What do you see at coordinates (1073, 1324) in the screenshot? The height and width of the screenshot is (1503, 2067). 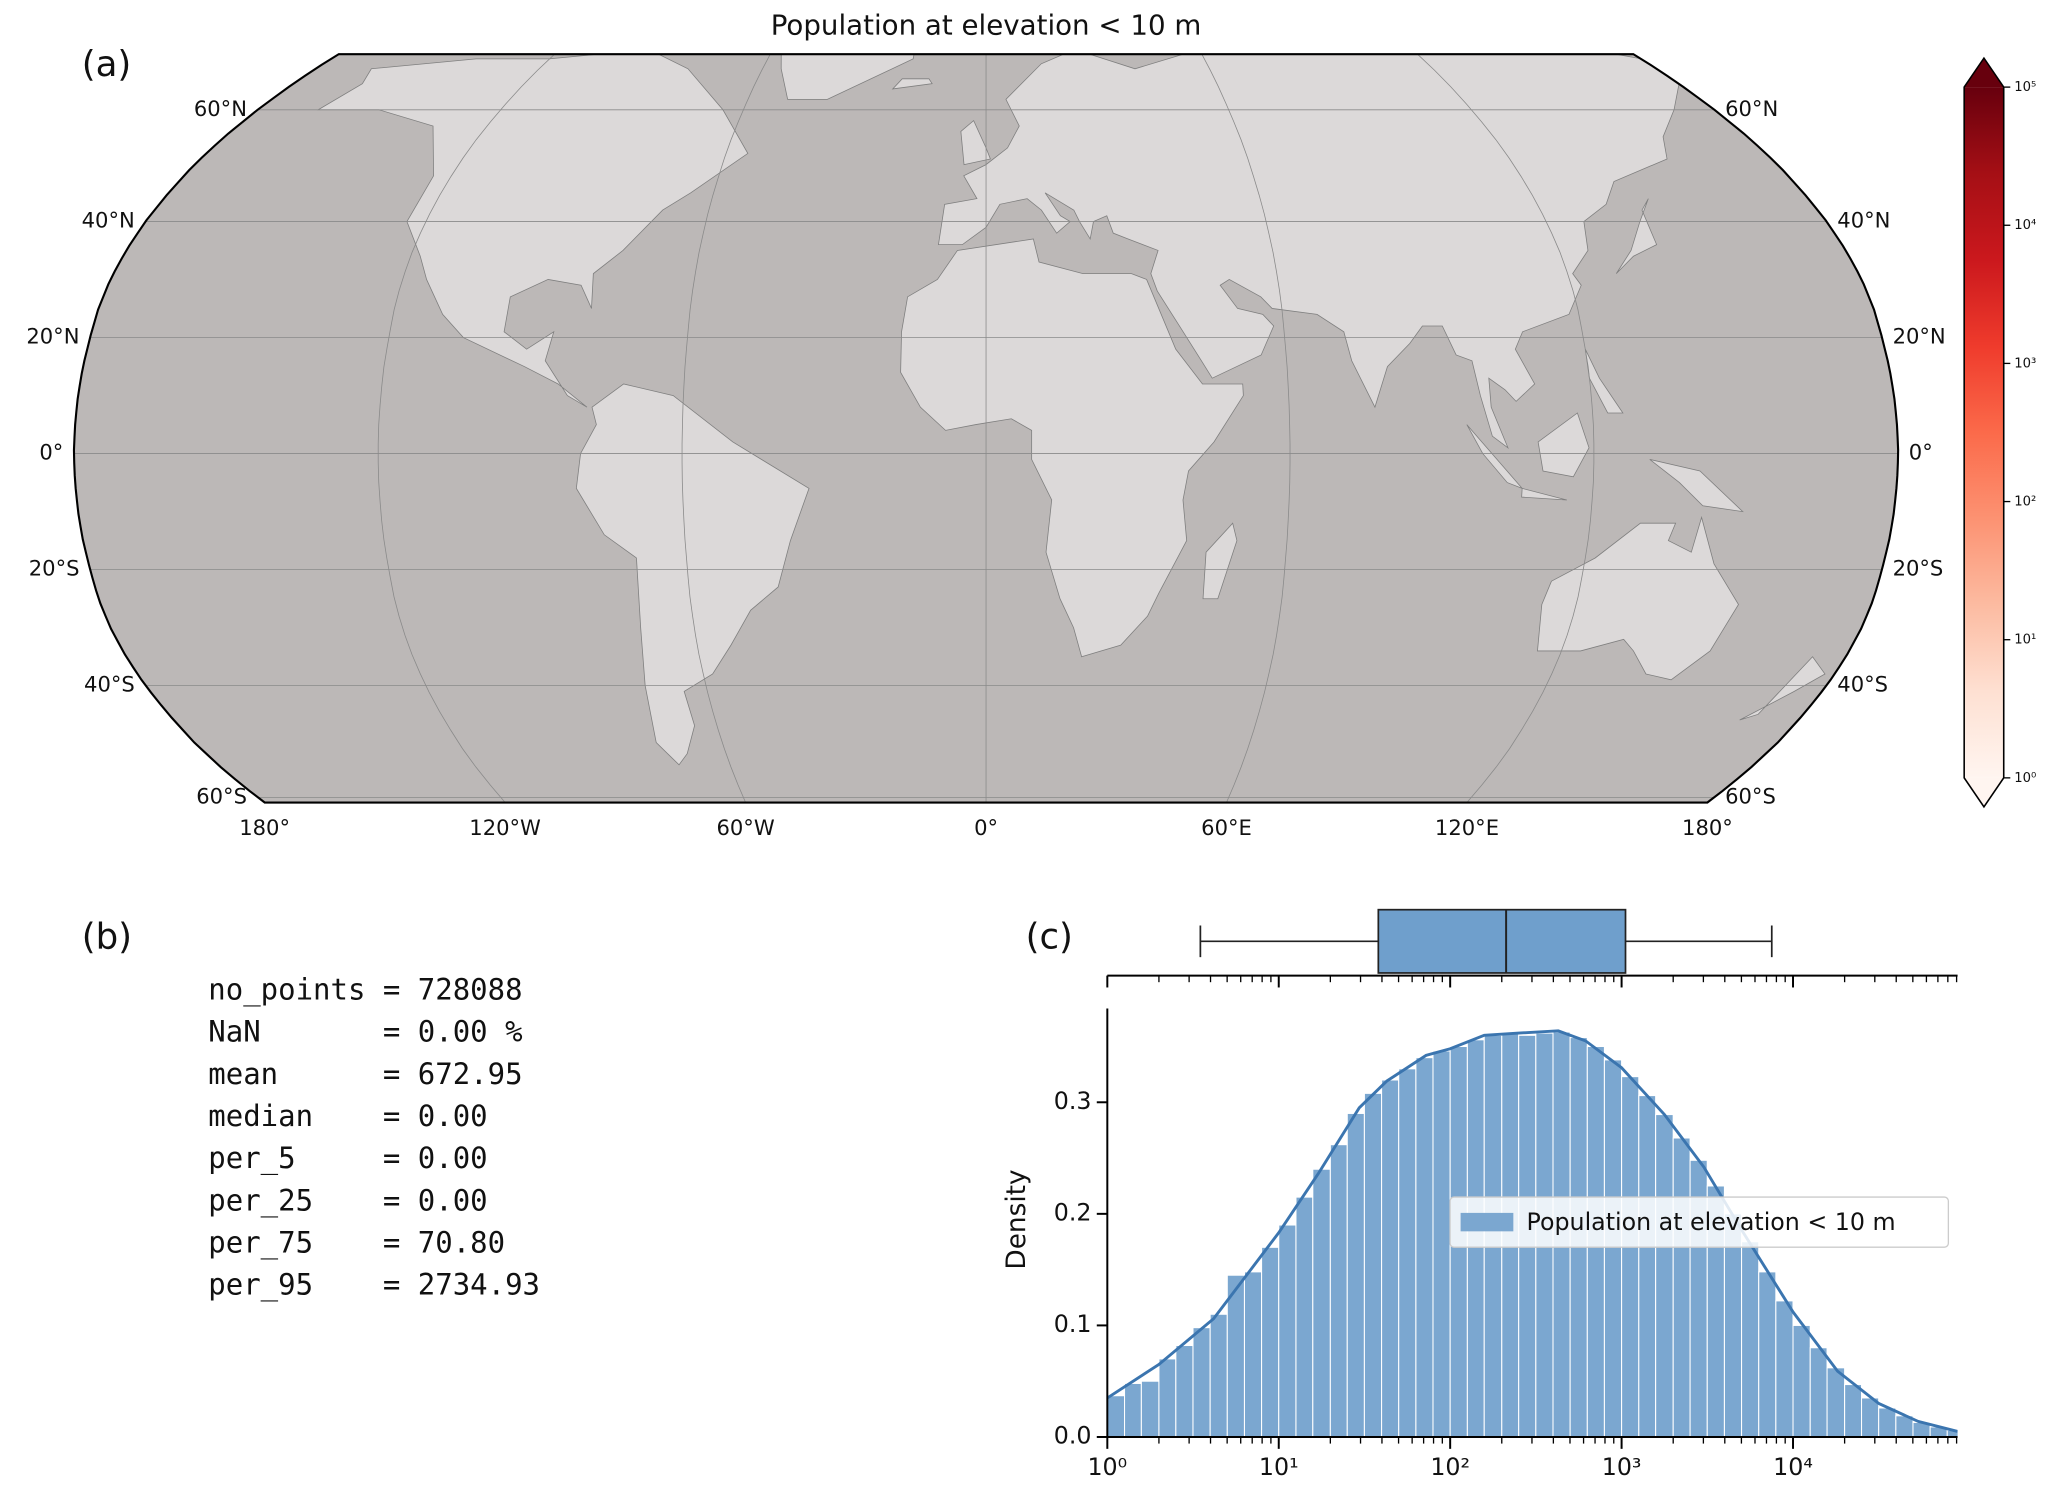 I see `y-tick-label: 0.1` at bounding box center [1073, 1324].